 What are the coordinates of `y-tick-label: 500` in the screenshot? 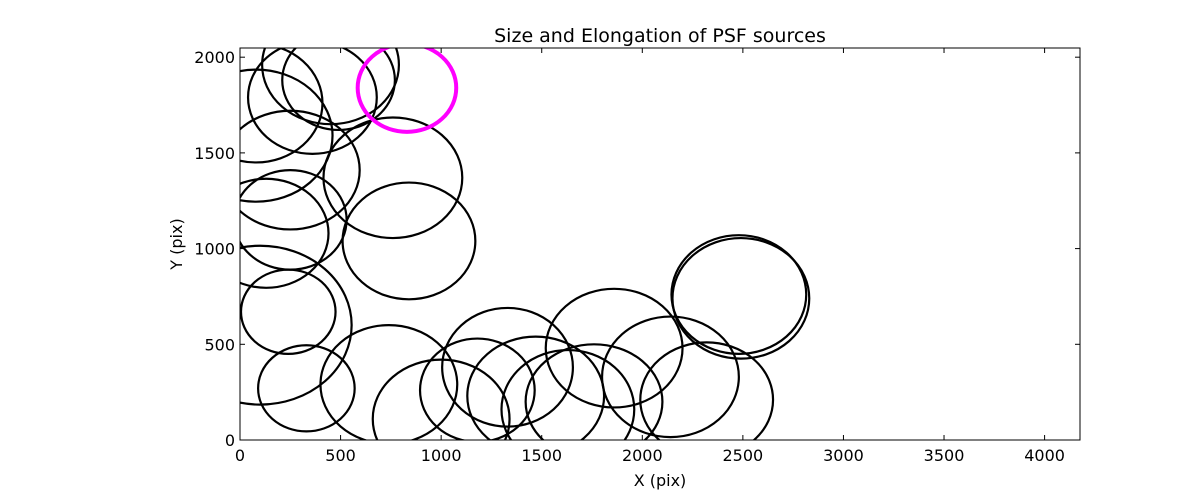 It's located at (219, 344).